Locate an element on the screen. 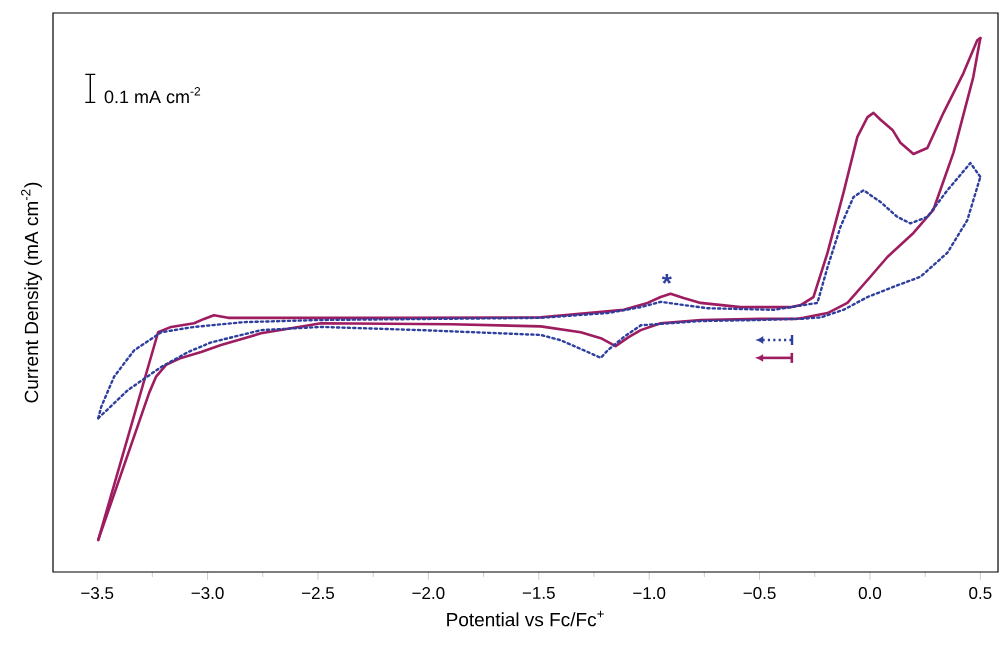 The width and height of the screenshot is (1001, 646). x-tick-label: −0.5 is located at coordinates (759, 593).